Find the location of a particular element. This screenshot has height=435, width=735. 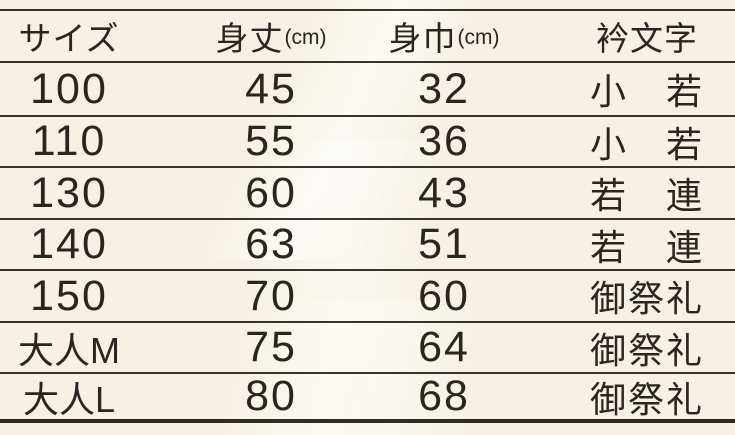

cell-body-length: 55 is located at coordinates (271, 141).